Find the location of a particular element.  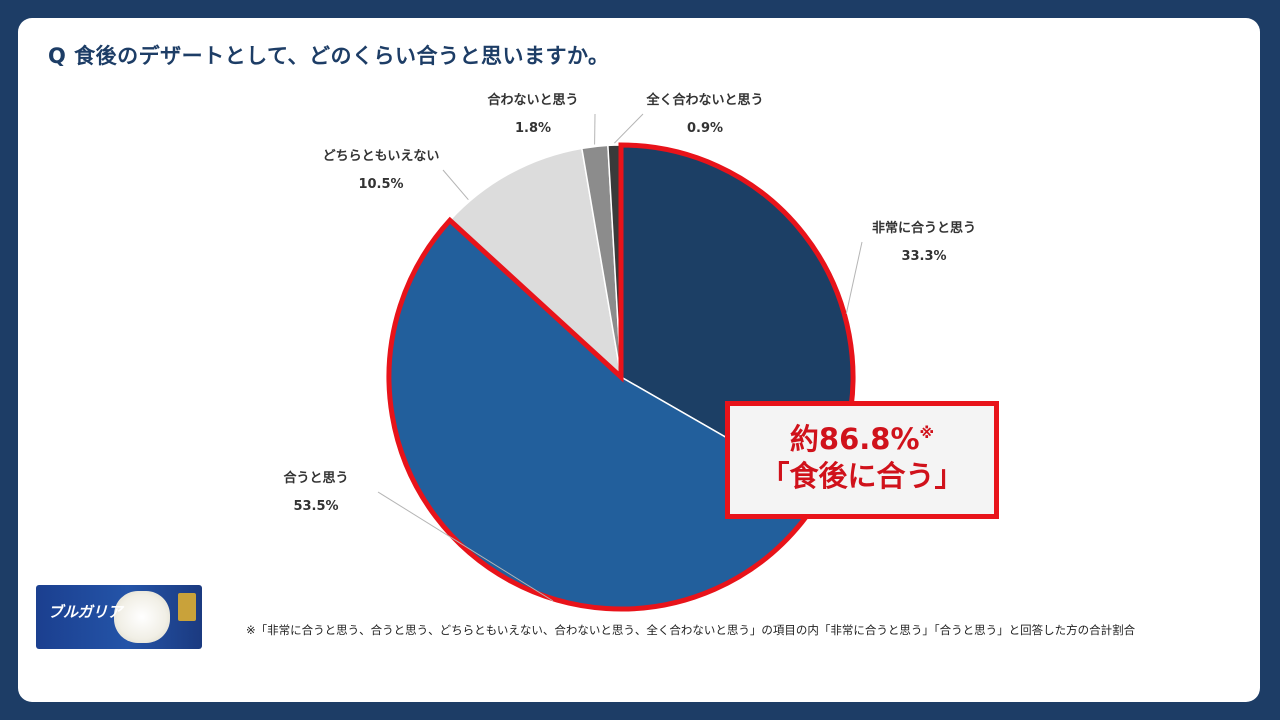

slice-label-全く合わないと思う: 全く合わないと思う is located at coordinates (704, 100).